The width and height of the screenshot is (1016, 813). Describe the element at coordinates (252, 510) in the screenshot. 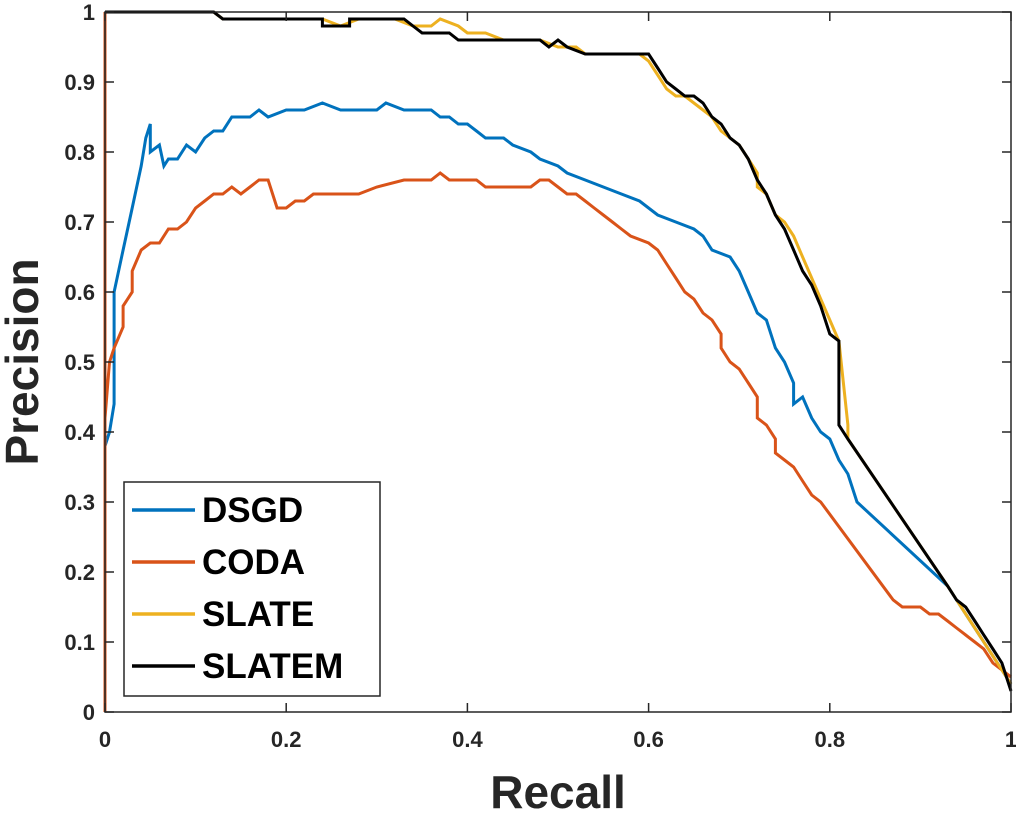

I see `legend-label-dsgd: DSGD` at that location.